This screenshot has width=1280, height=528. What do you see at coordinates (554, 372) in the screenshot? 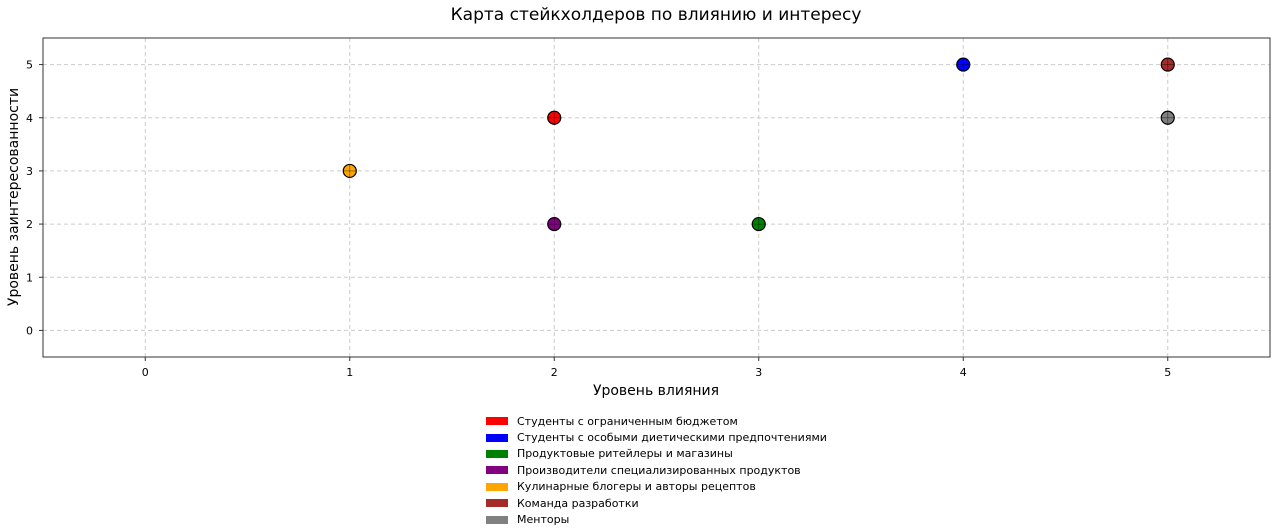
I see `x-tick-label: 2` at bounding box center [554, 372].